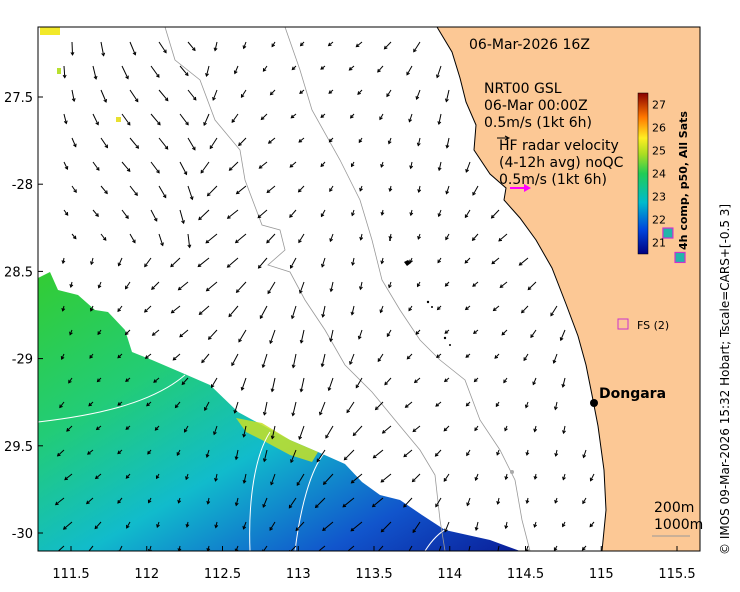 This screenshot has width=740, height=592. I want to click on x-tick-label: 112, so click(146, 574).